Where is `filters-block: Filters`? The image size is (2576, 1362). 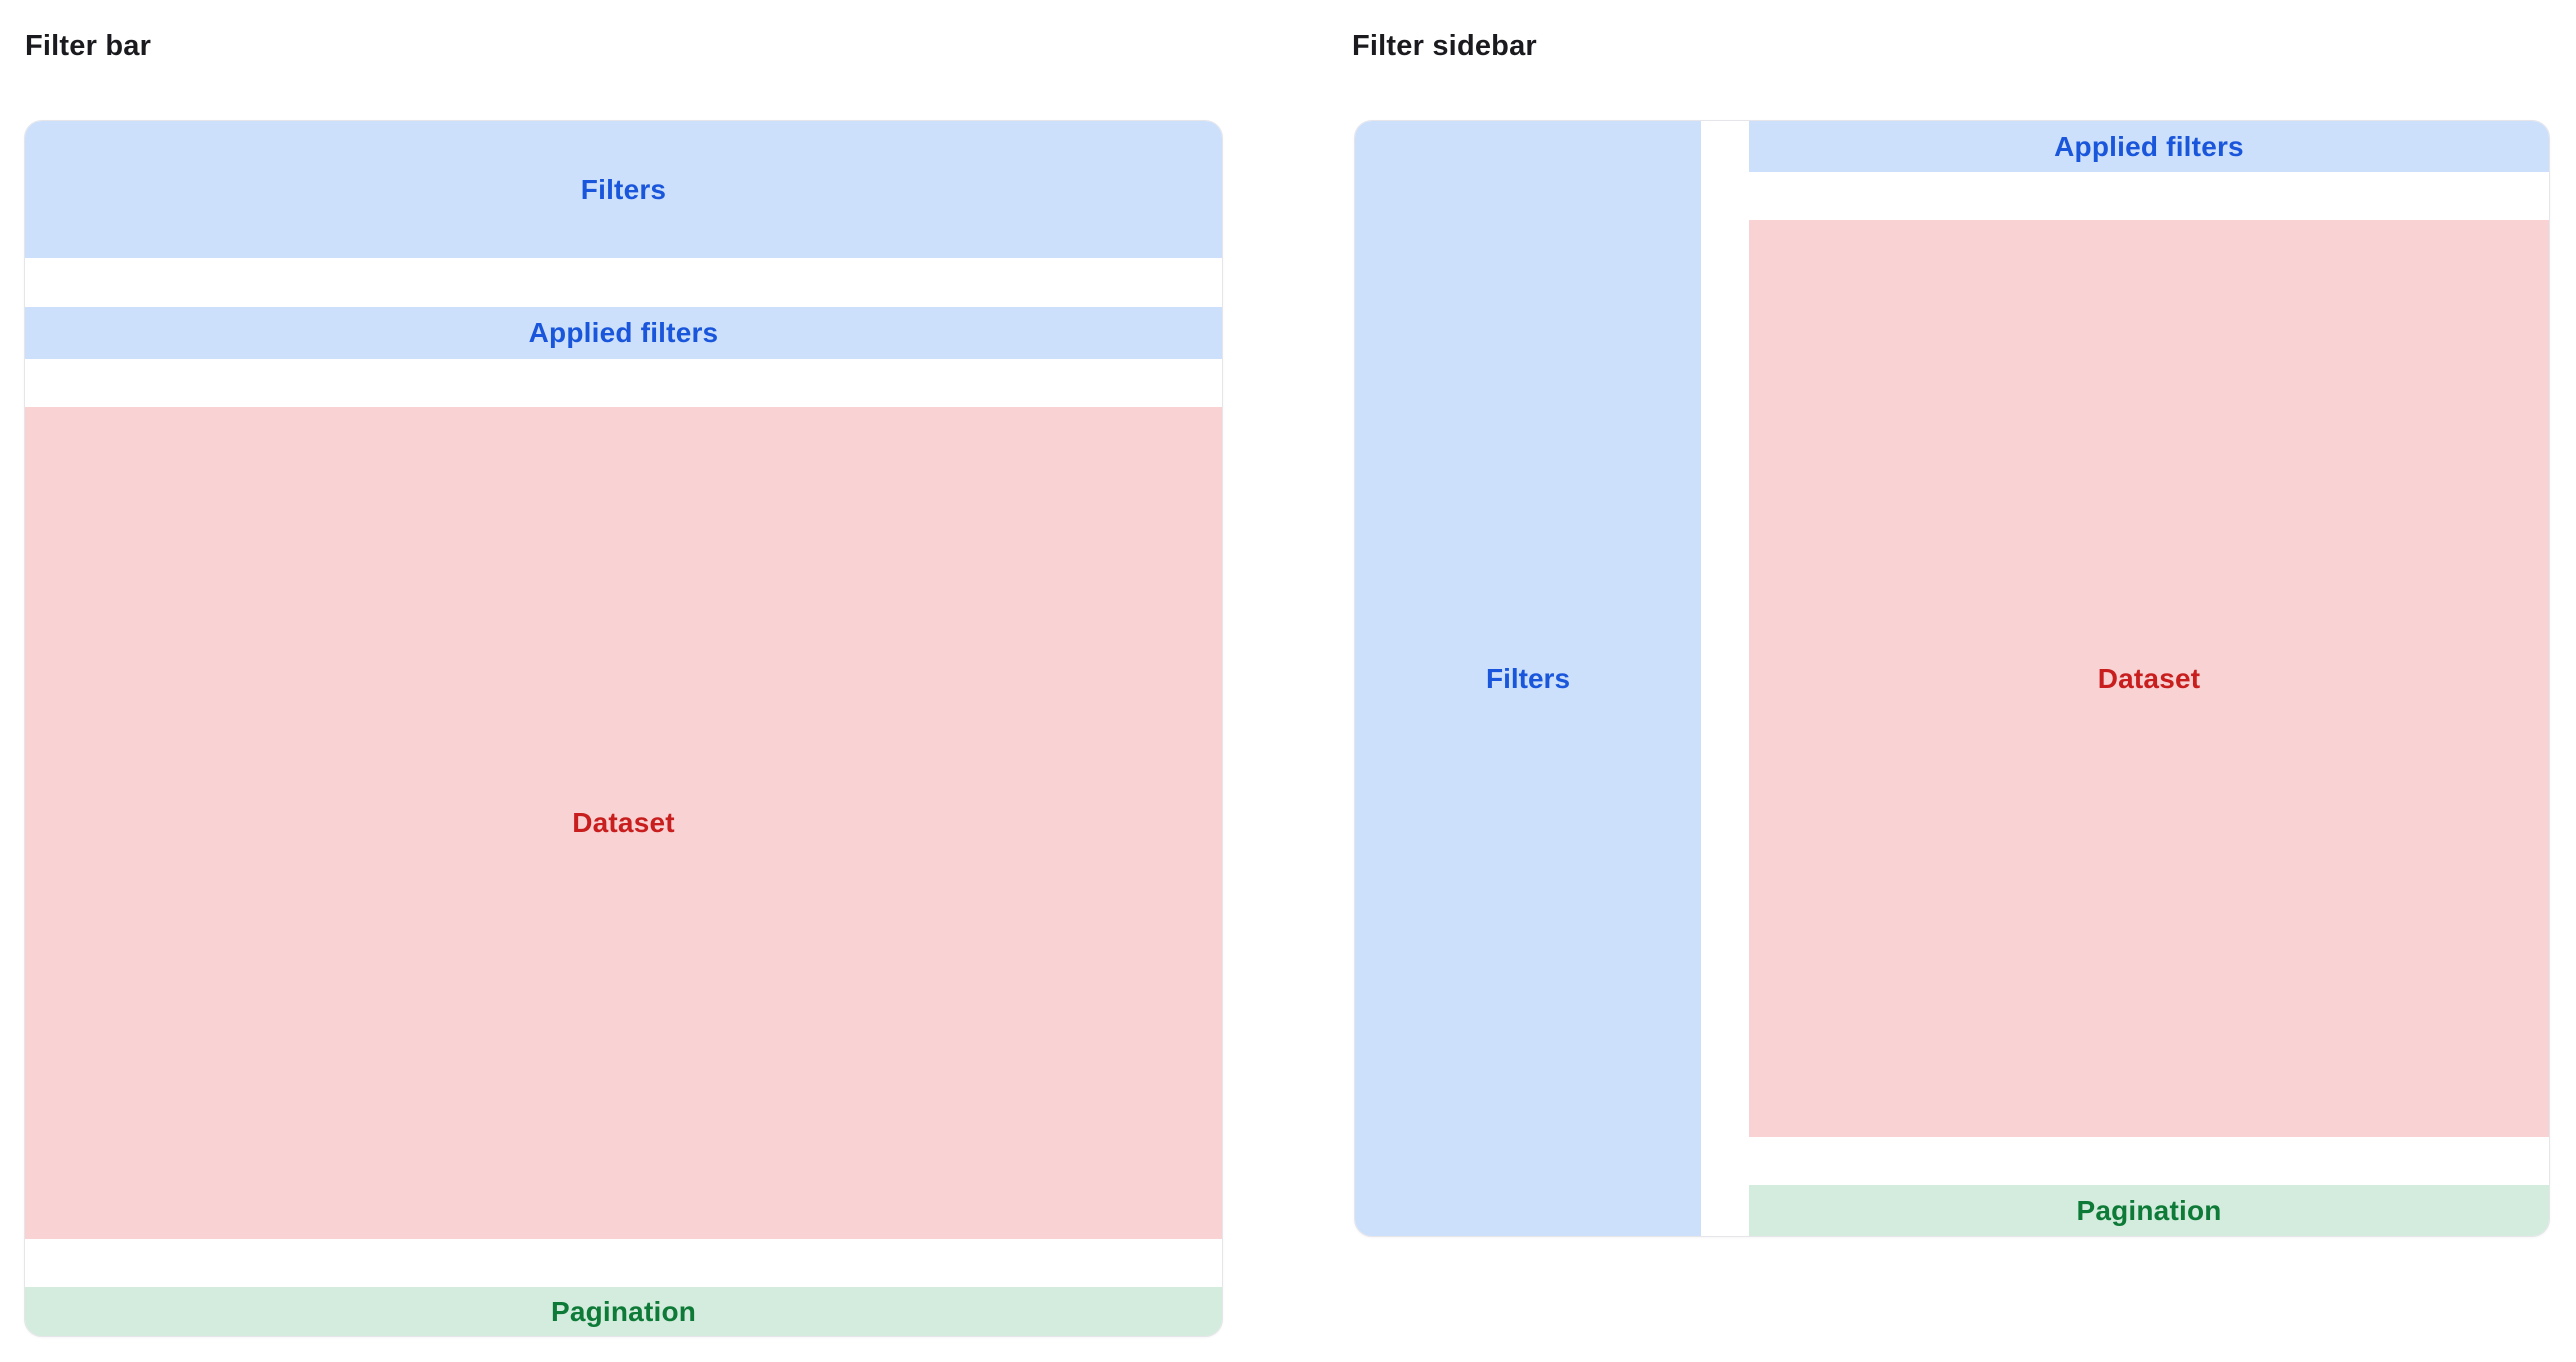 filters-block: Filters is located at coordinates (623, 189).